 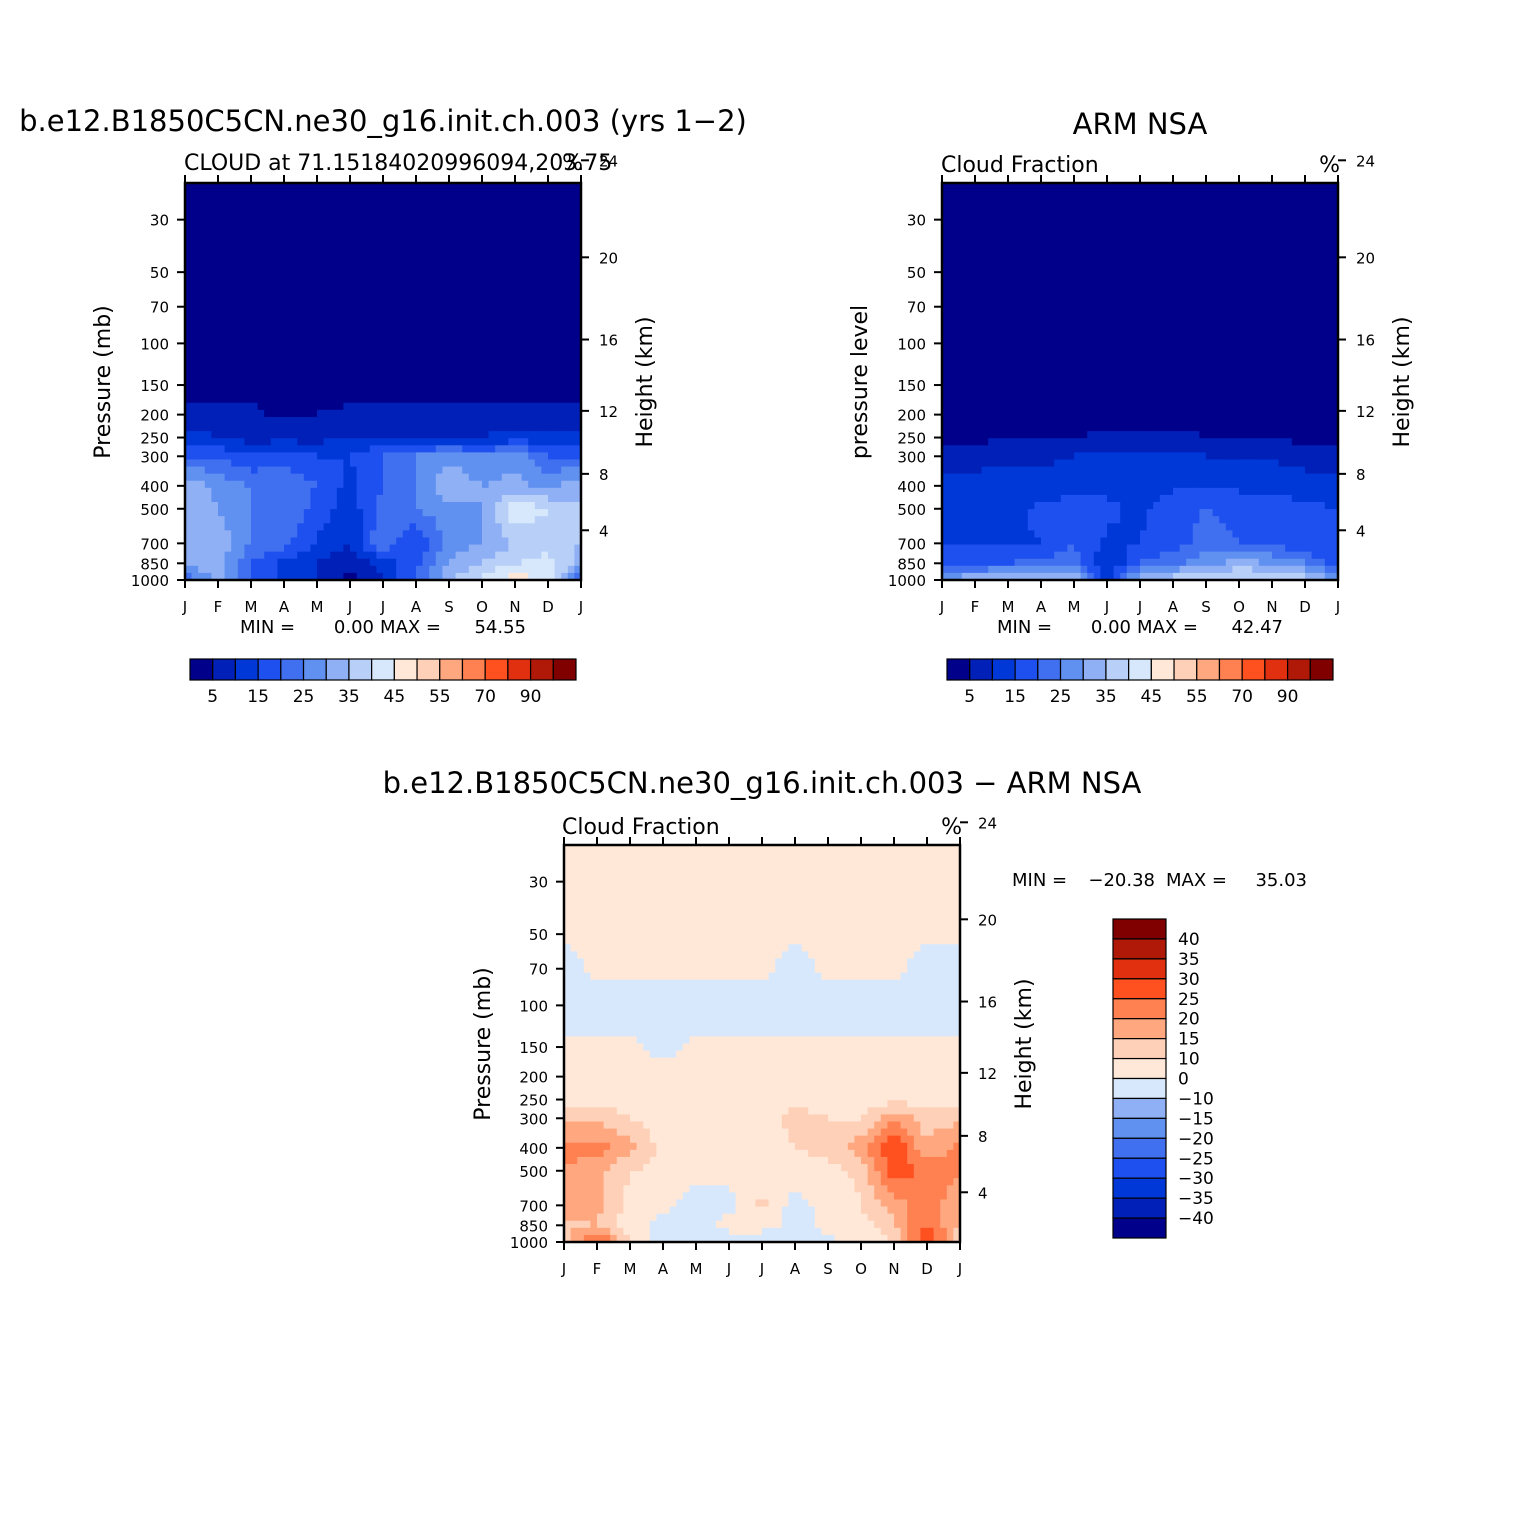 What do you see at coordinates (514, 607) in the screenshot?
I see `model-x-tick-label: N` at bounding box center [514, 607].